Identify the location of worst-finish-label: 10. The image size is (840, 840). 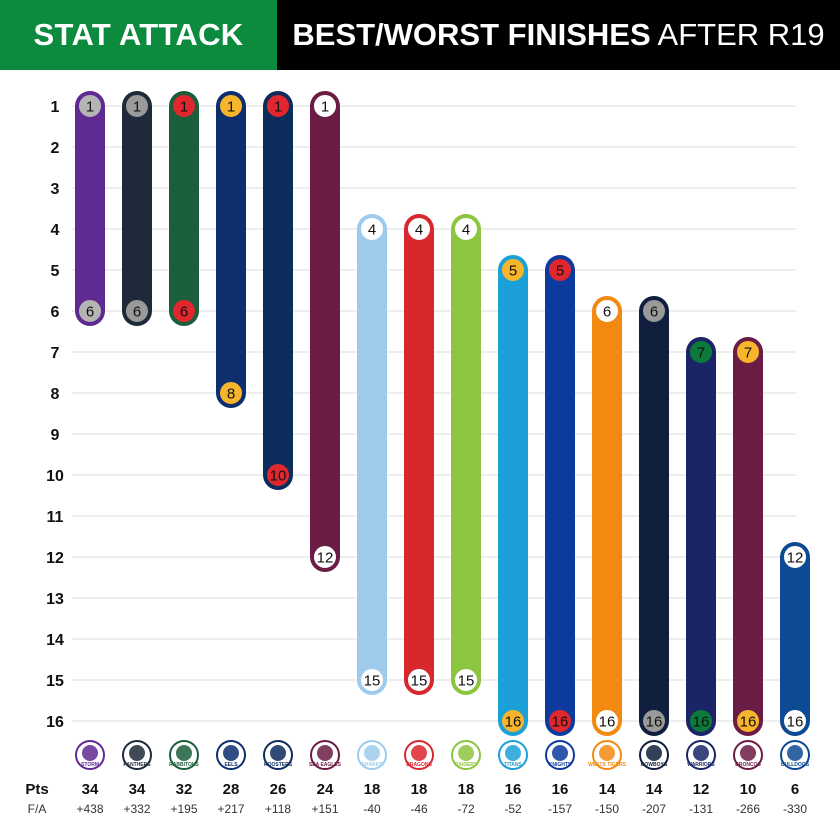
(278, 476).